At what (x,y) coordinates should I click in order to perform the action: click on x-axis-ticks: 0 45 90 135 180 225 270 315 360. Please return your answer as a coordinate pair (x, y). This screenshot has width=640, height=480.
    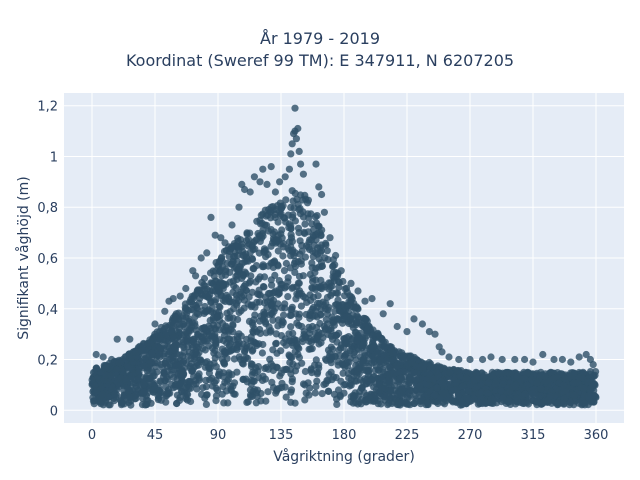
    Looking at the image, I should click on (348, 435).